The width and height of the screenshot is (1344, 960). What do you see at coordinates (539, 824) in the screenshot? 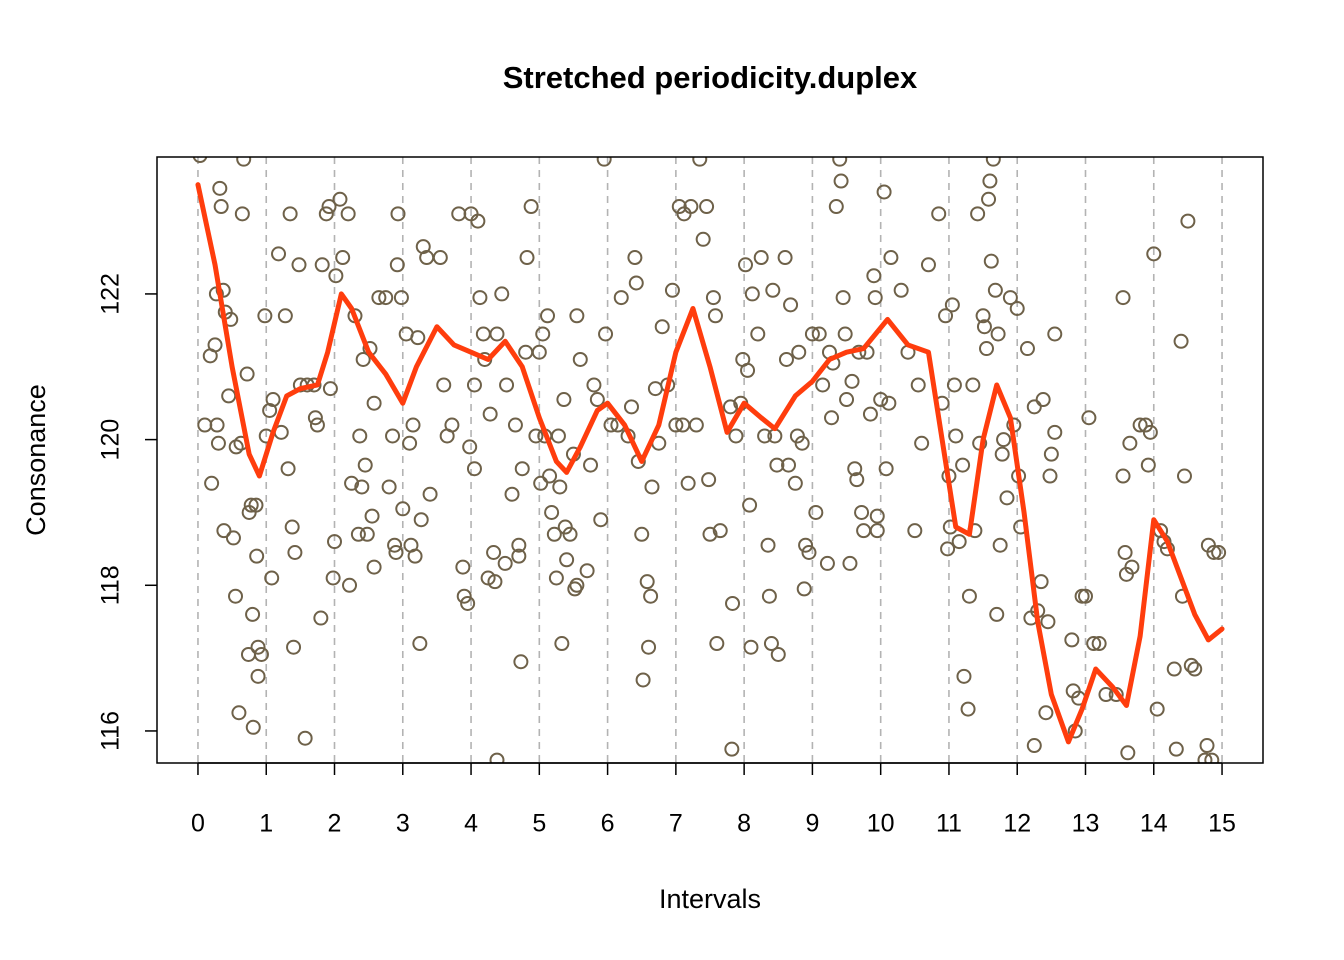
I see `x-tick-label: 5` at bounding box center [539, 824].